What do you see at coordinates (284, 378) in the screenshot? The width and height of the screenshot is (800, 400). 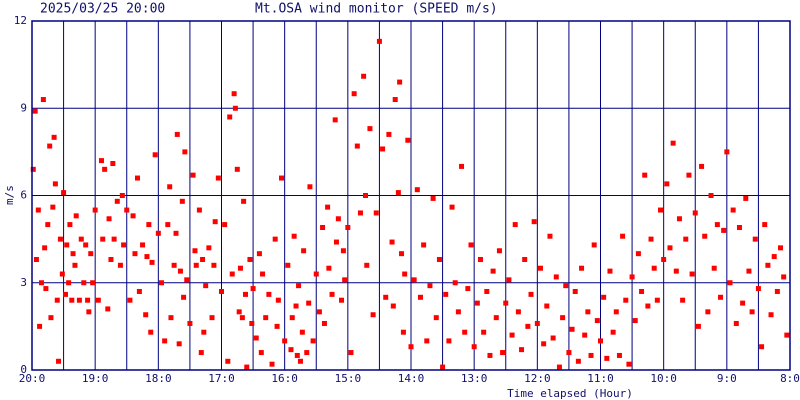 I see `x-tick-label: 16:0` at bounding box center [284, 378].